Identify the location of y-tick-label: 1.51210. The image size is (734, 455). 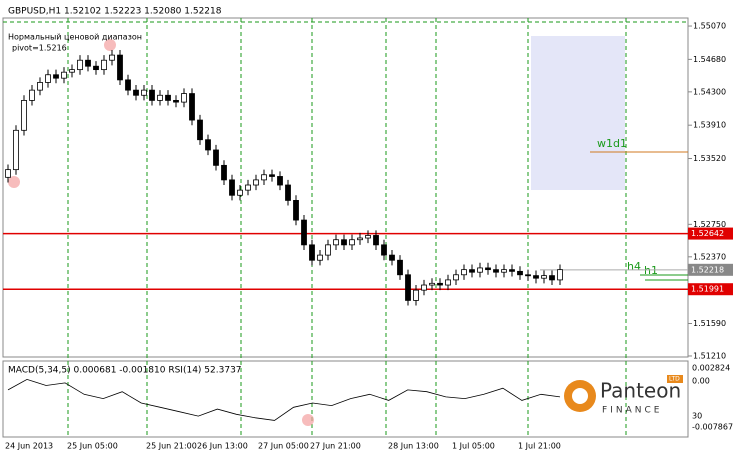
(709, 355).